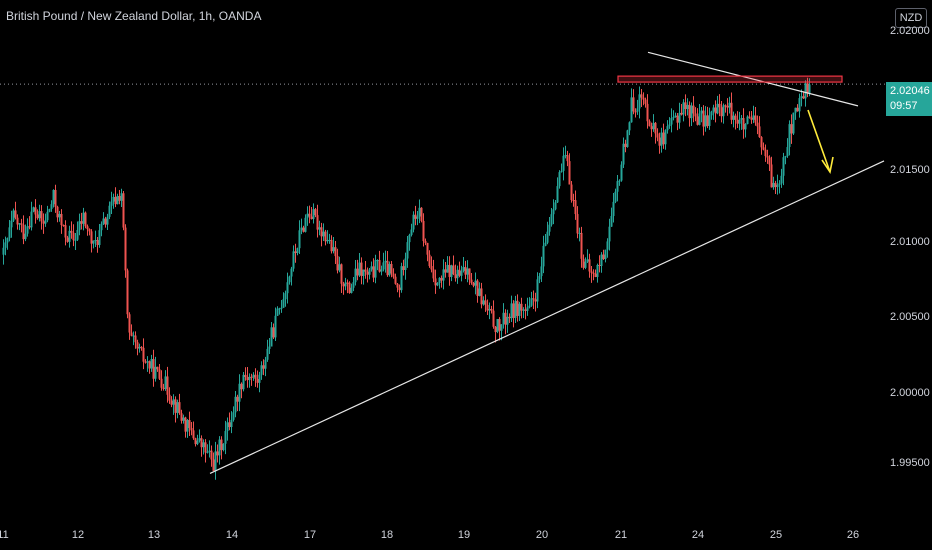 This screenshot has height=550, width=932. Describe the element at coordinates (753, 79) in the screenshot. I see `descending-trendline` at that location.